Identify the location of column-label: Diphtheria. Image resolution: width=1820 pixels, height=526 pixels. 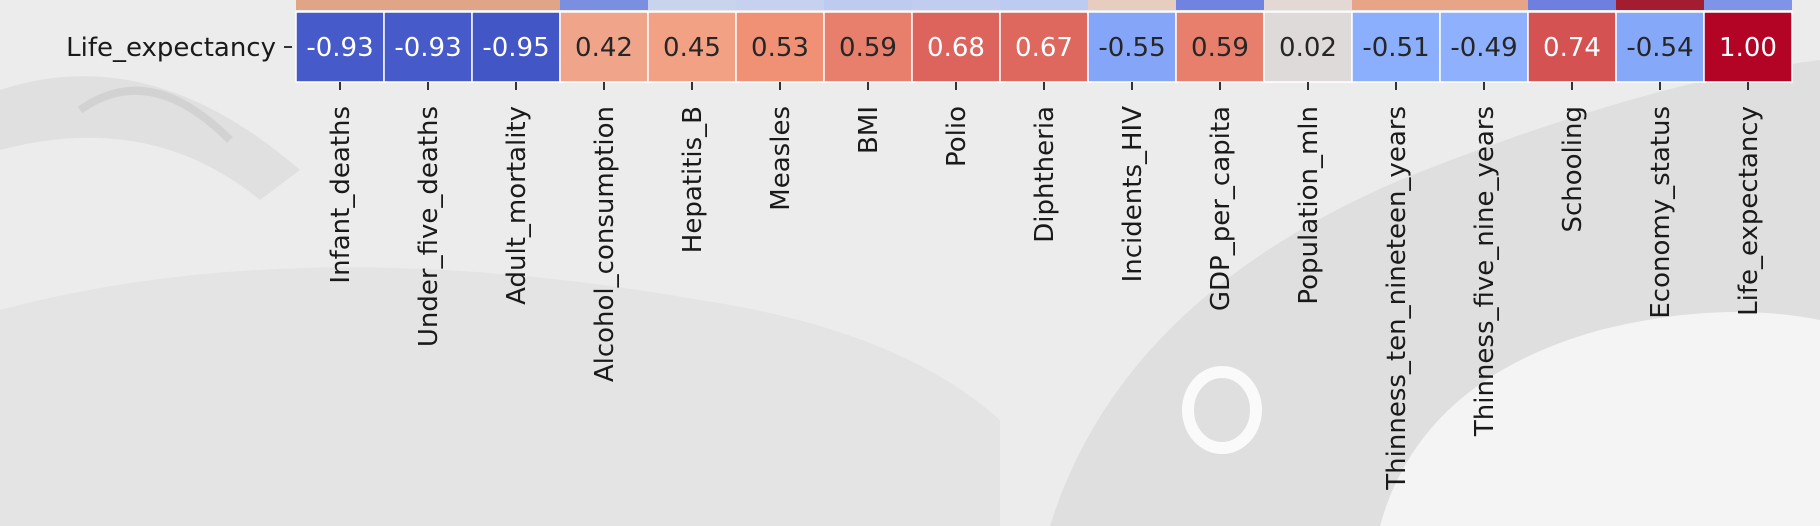
(1045, 174).